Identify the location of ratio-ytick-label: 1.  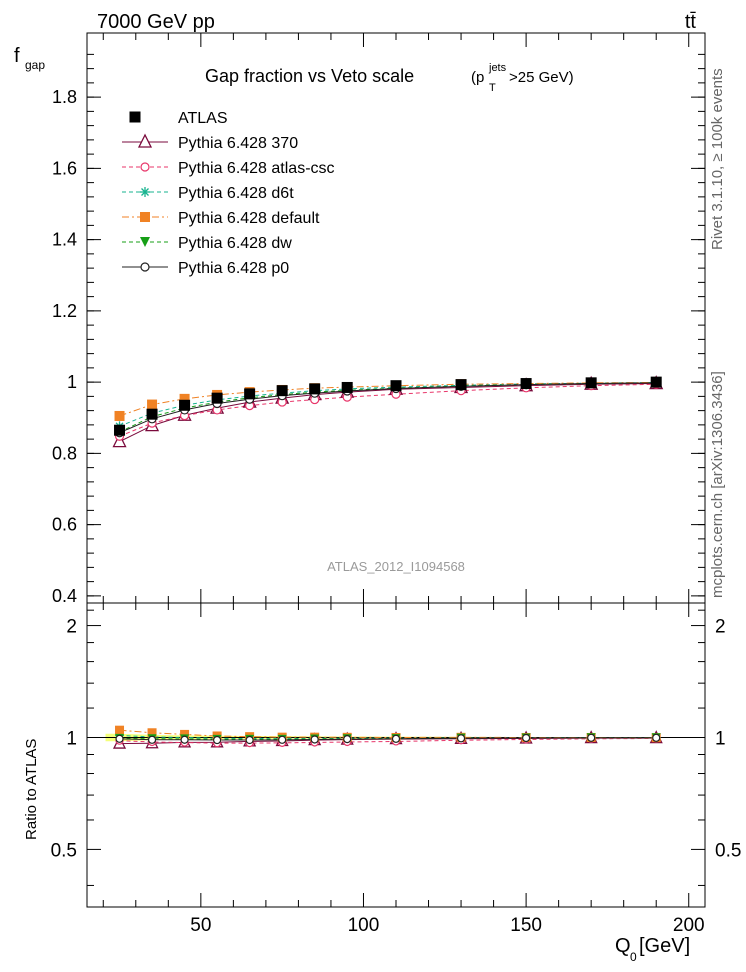
(71, 738).